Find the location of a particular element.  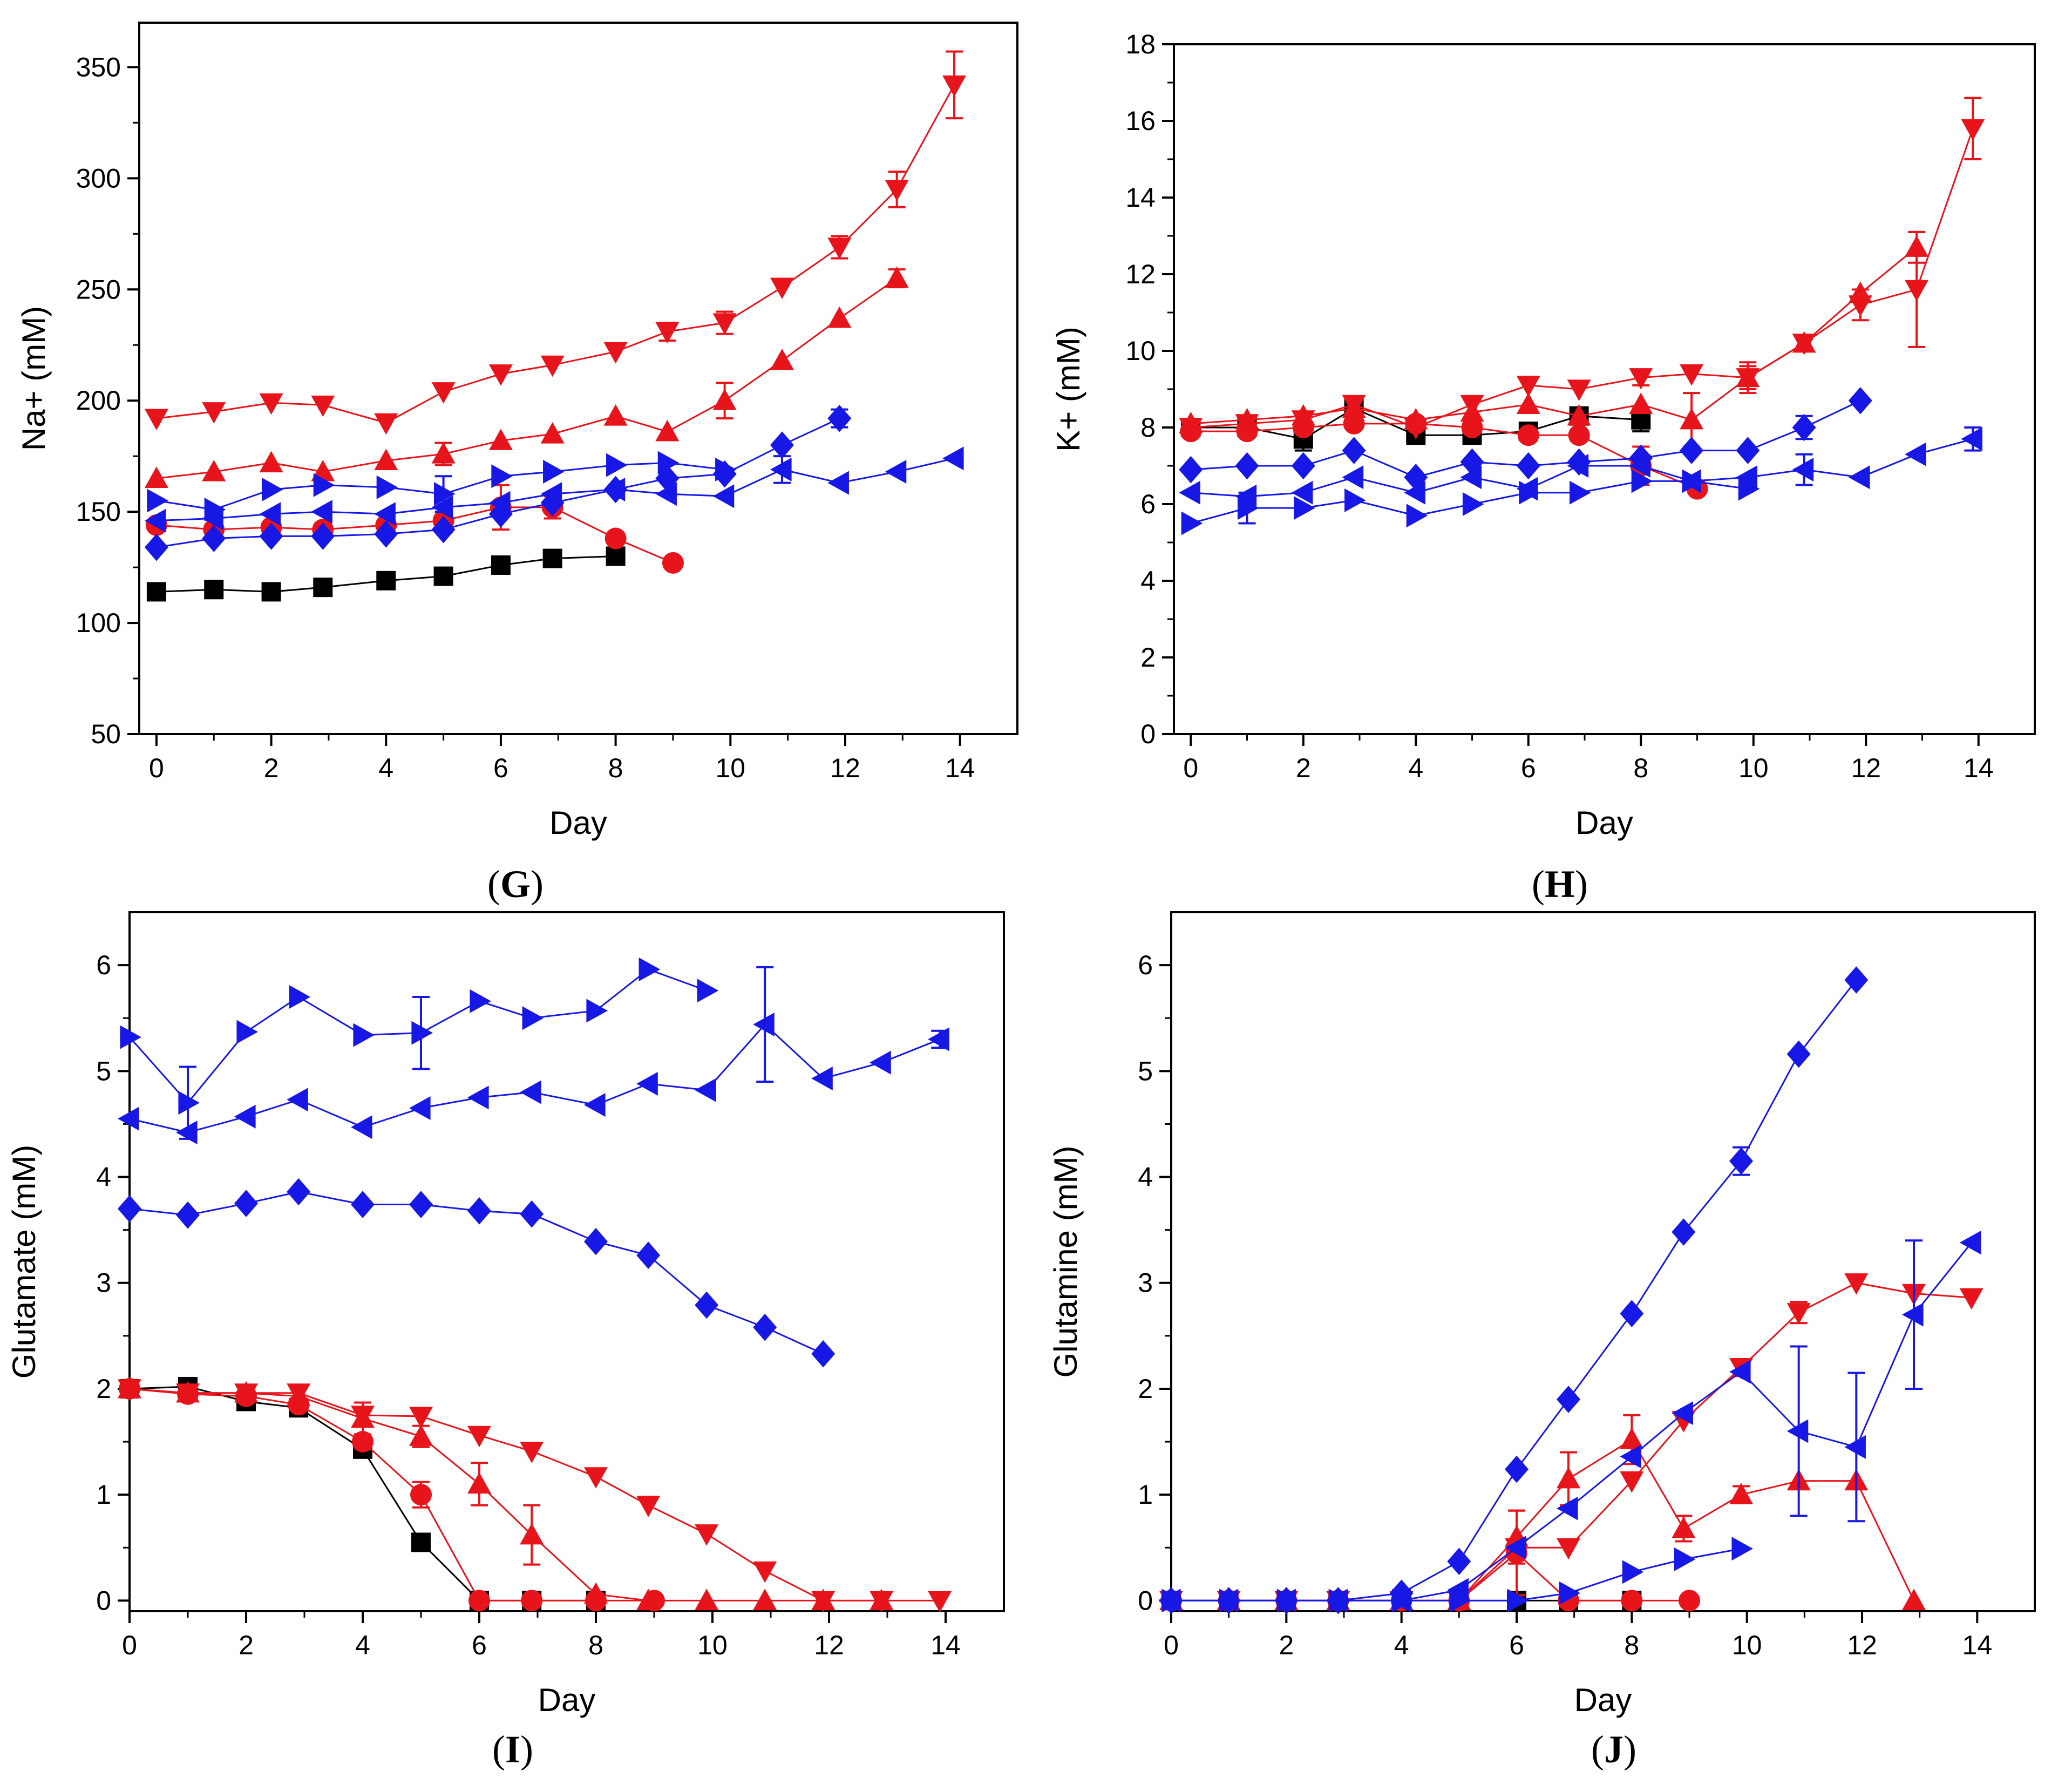

y-axis-title: K+ (mM) is located at coordinates (1068, 389).